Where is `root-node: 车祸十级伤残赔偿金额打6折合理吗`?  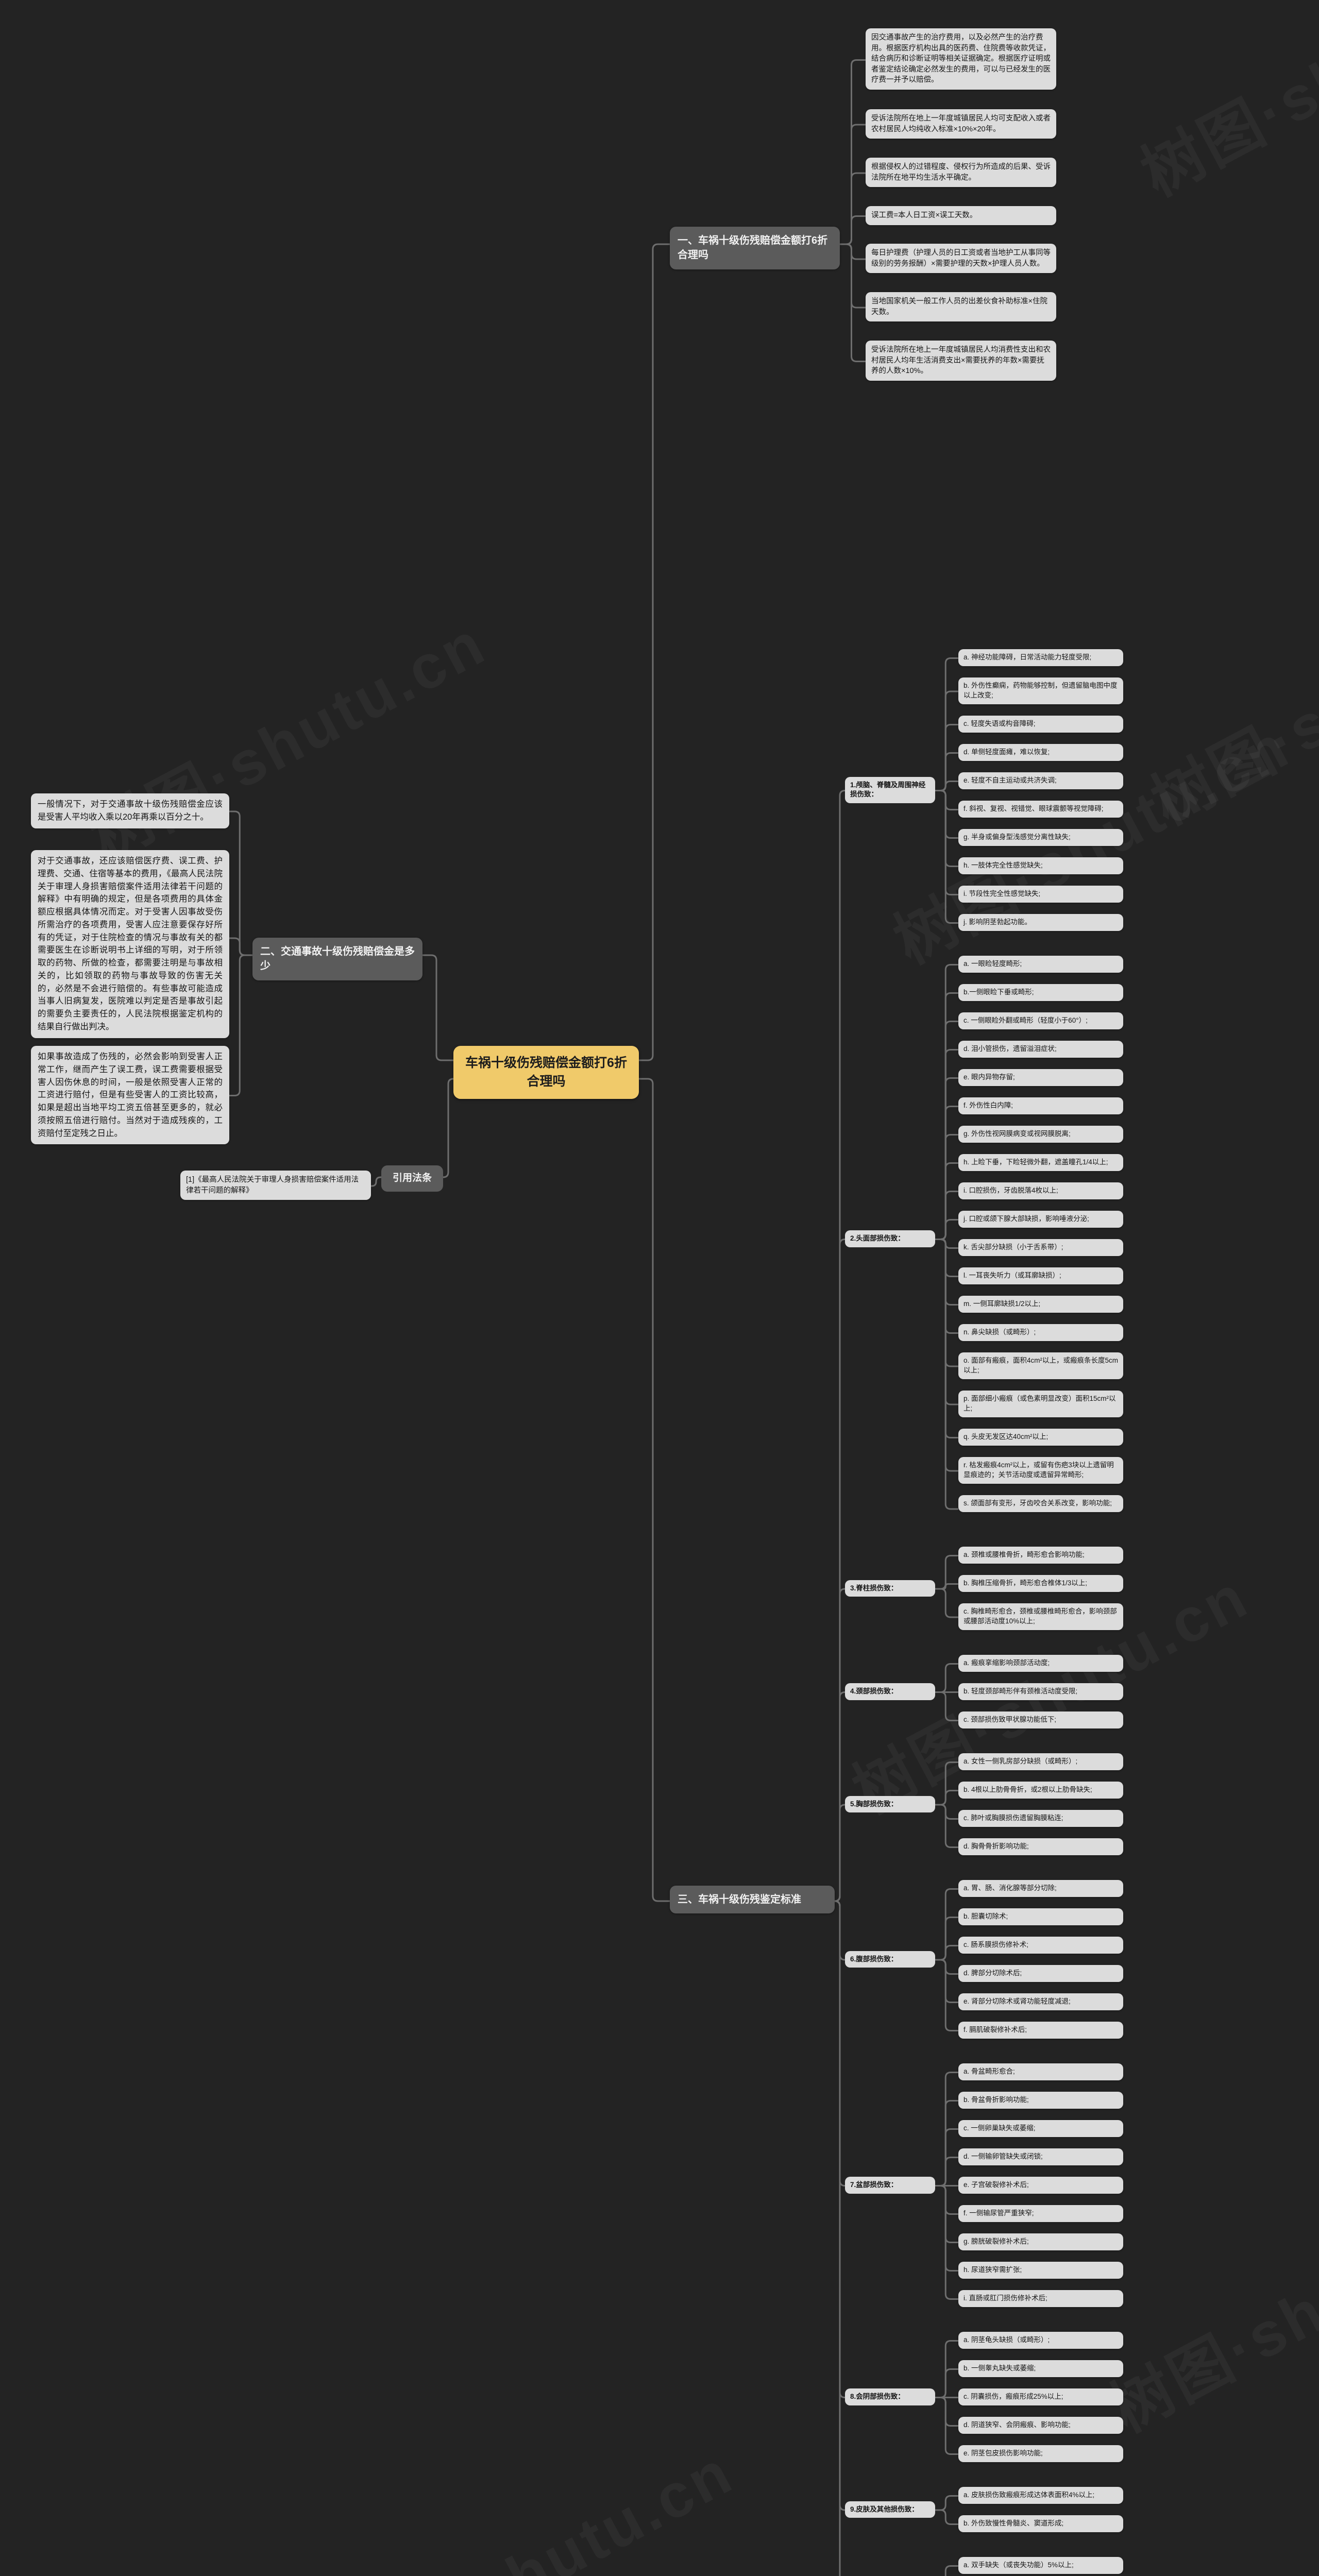 root-node: 车祸十级伤残赔偿金额打6折合理吗 is located at coordinates (546, 1072).